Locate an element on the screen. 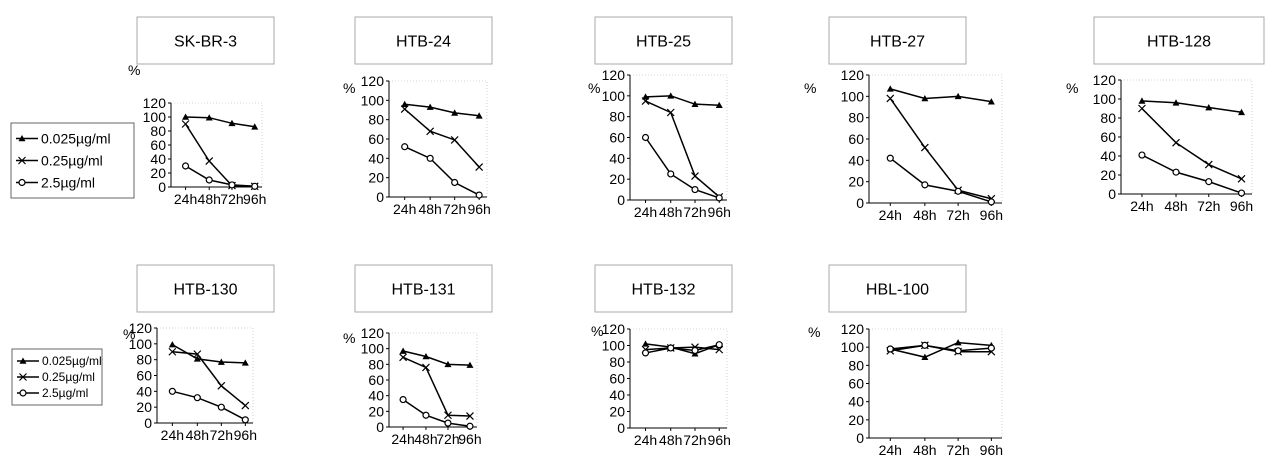 The width and height of the screenshot is (1266, 459). y-tick-label: 20 is located at coordinates (144, 407).